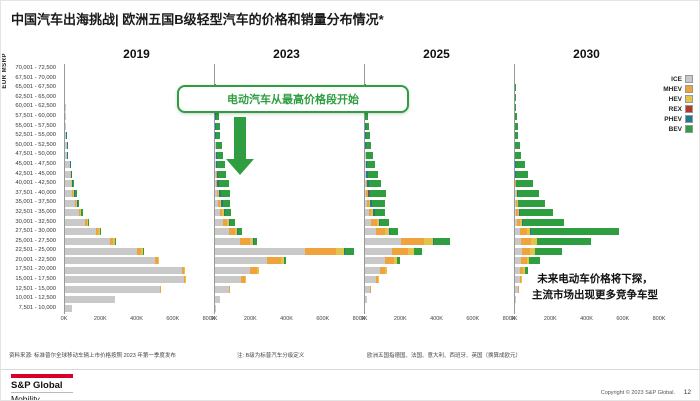 This screenshot has width=700, height=401. What do you see at coordinates (586, 54) in the screenshot?
I see `panel-year-label: 2030` at bounding box center [586, 54].